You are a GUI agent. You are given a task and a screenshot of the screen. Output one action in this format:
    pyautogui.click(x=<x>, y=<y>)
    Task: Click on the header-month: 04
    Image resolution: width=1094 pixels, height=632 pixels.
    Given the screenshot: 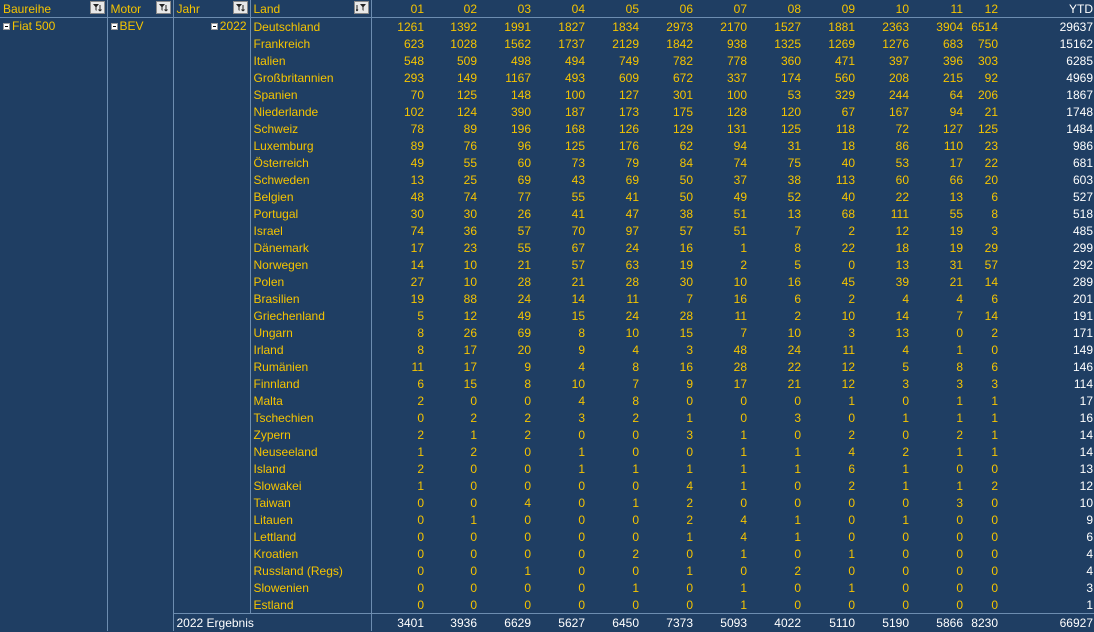 What is the action you would take?
    pyautogui.click(x=561, y=9)
    